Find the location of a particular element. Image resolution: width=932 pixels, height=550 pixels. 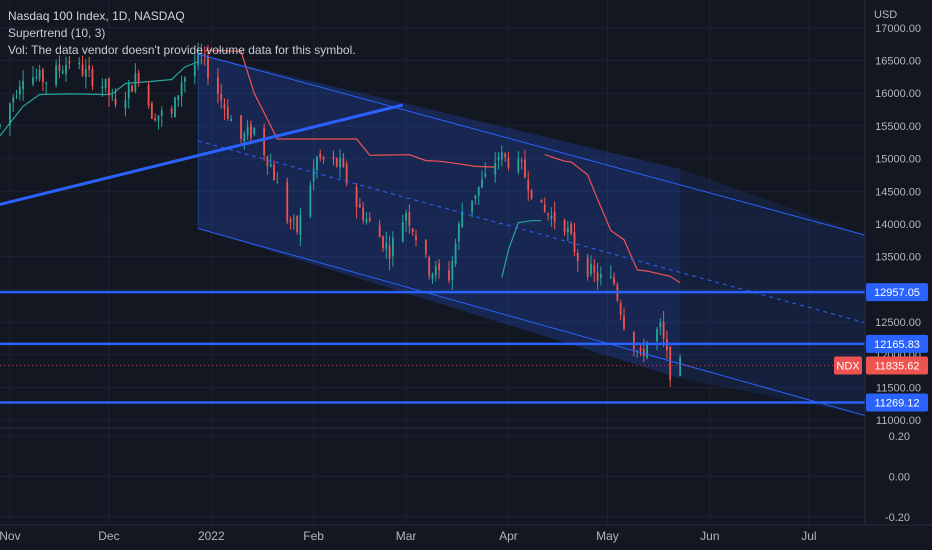

symbol-tag is located at coordinates (848, 365).